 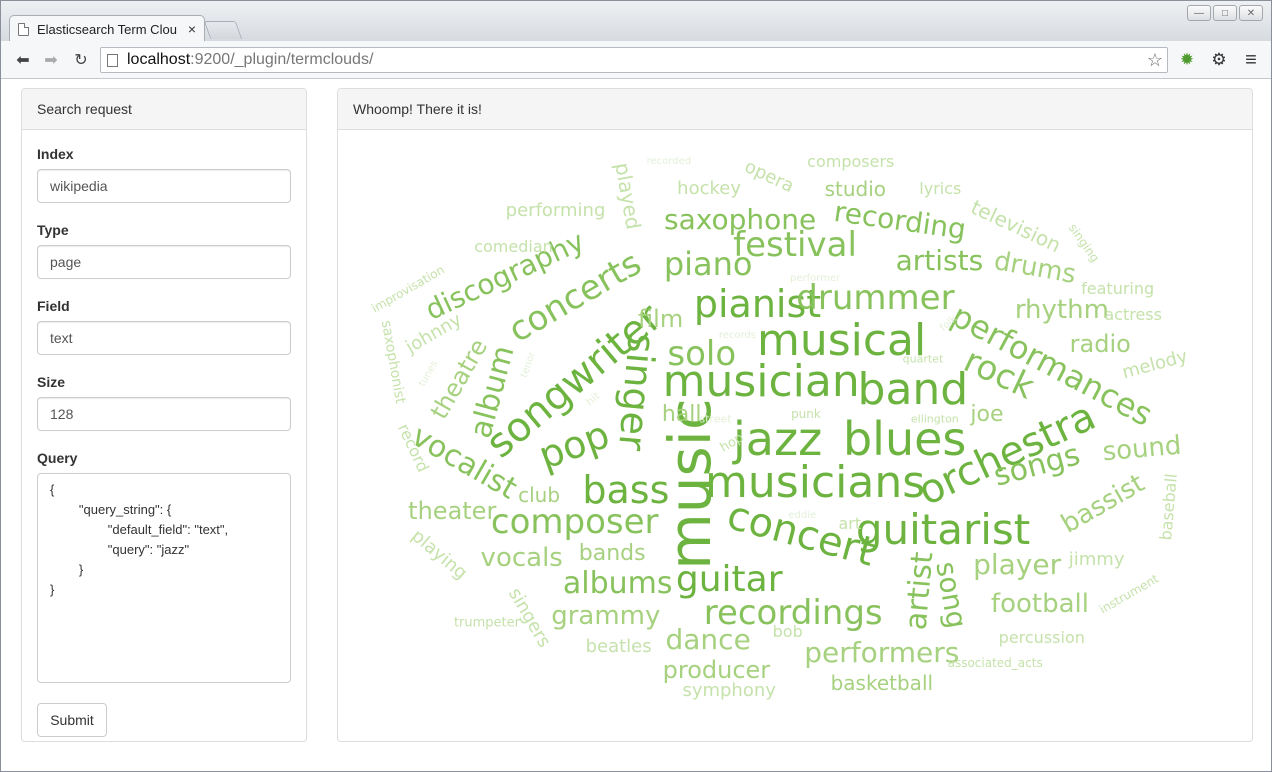 What do you see at coordinates (636, 21) in the screenshot?
I see `title-bar: Elasticsearch Term Clou × — □ ✕` at bounding box center [636, 21].